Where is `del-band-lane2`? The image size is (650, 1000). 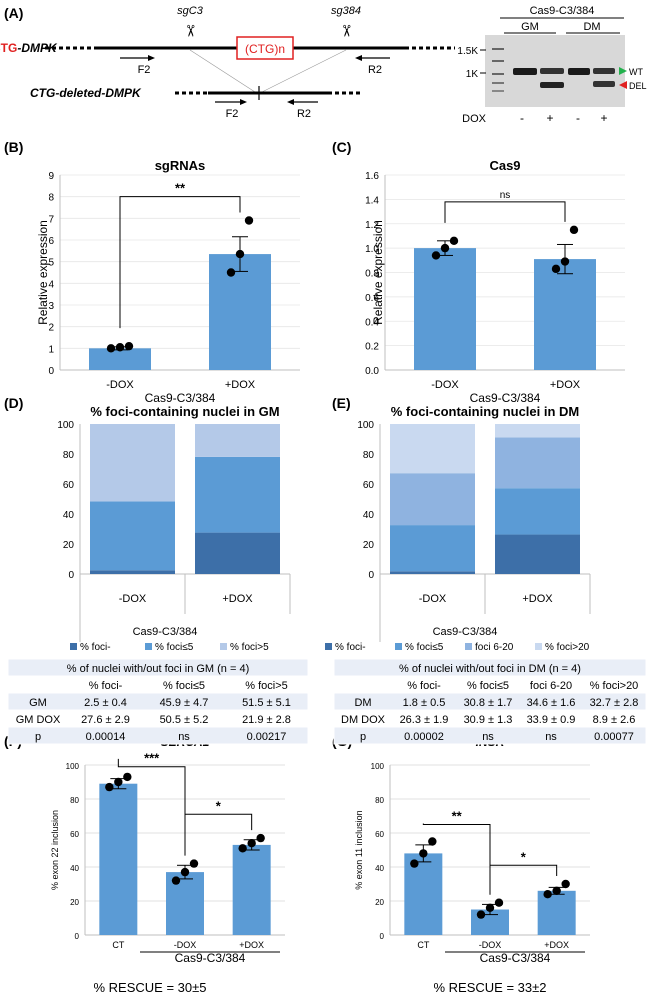
del-band-lane2 is located at coordinates (552, 85).